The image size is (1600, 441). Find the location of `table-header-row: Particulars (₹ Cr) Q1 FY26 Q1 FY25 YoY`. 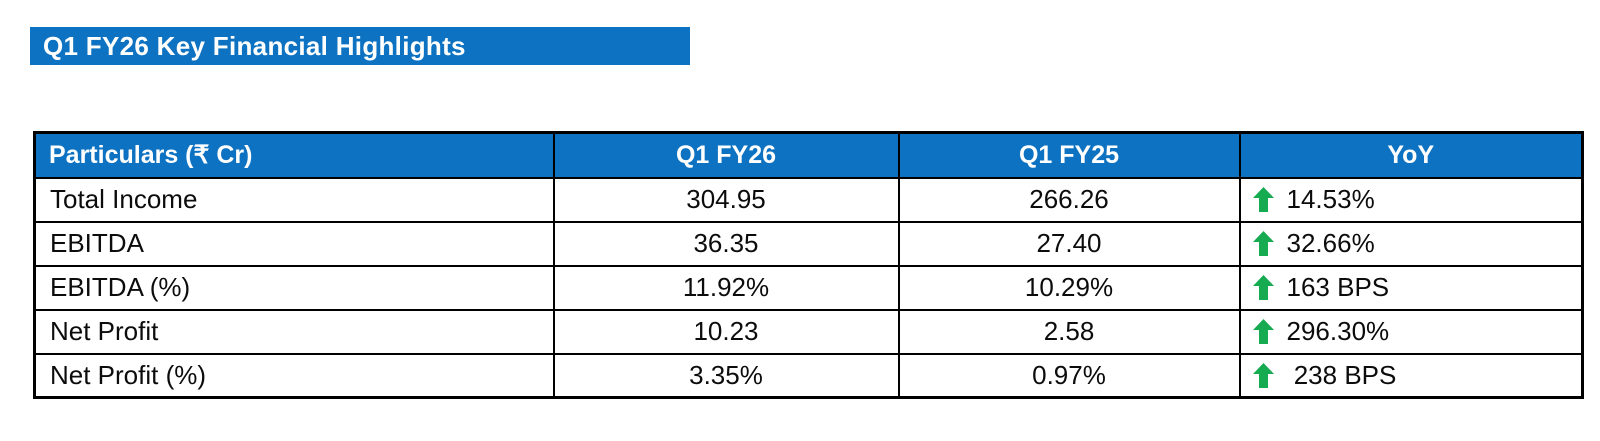

table-header-row: Particulars (₹ Cr) Q1 FY26 Q1 FY25 YoY is located at coordinates (808, 155).